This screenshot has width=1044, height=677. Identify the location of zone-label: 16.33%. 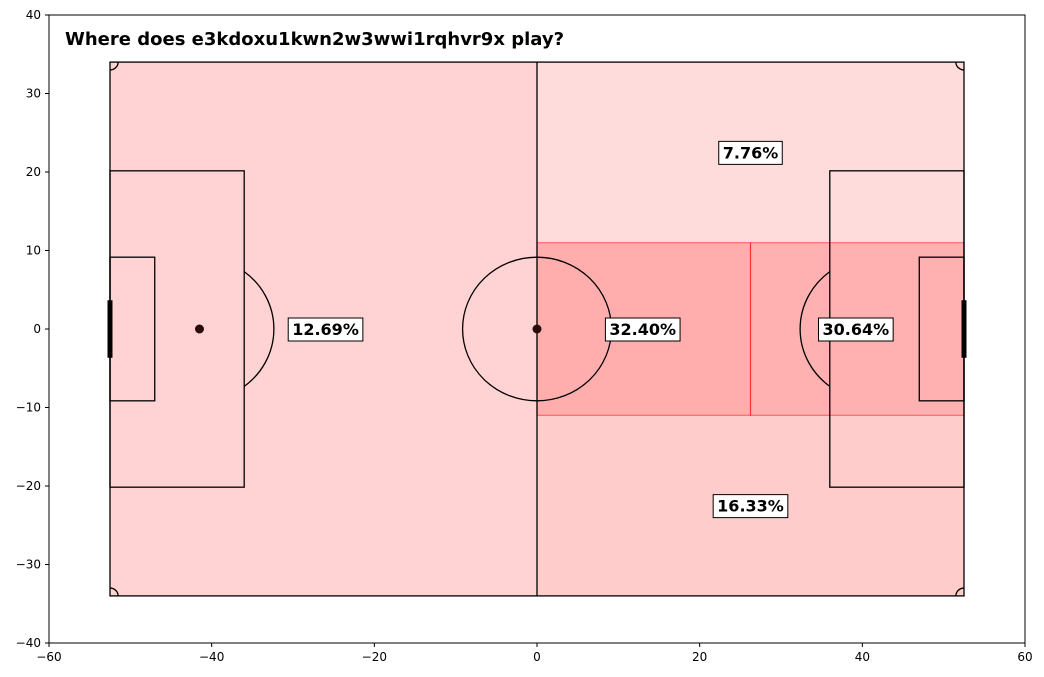
(750, 506).